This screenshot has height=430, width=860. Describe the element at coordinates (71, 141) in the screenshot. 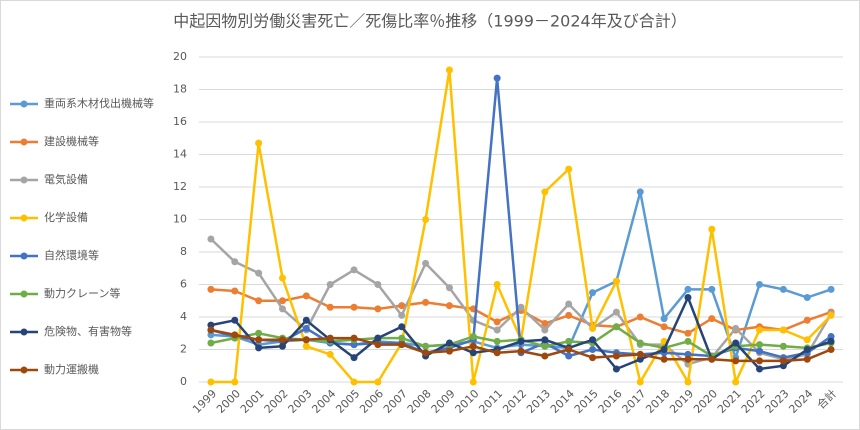

I see `legend-label: 建設機械等` at that location.